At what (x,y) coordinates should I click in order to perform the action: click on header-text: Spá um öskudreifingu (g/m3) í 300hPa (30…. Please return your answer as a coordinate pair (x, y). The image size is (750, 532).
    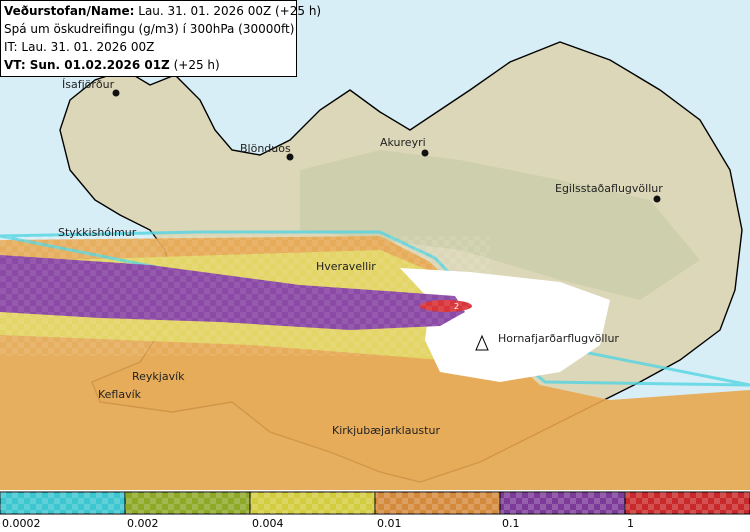
    Looking at the image, I should click on (149, 29).